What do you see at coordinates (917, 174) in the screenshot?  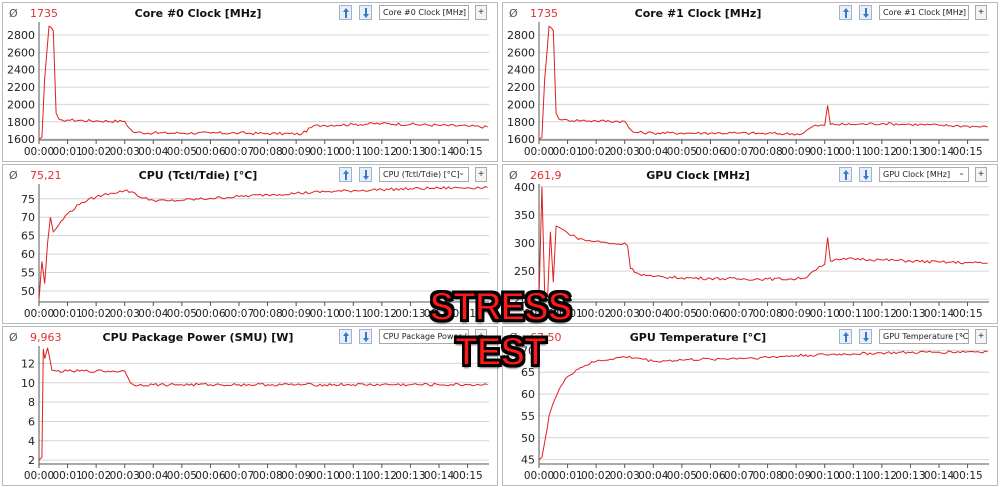 I see `sensor-select-value: GPU Clock [MHz]` at bounding box center [917, 174].